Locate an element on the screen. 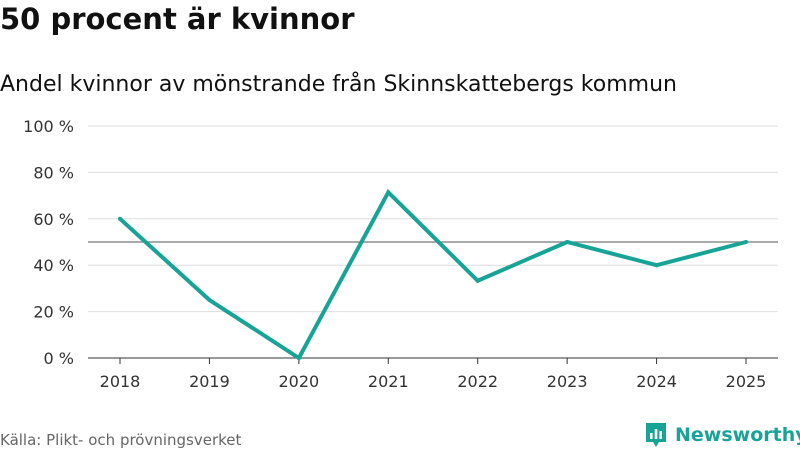 The image size is (800, 450). x-tick-label: 2022 is located at coordinates (477, 381).